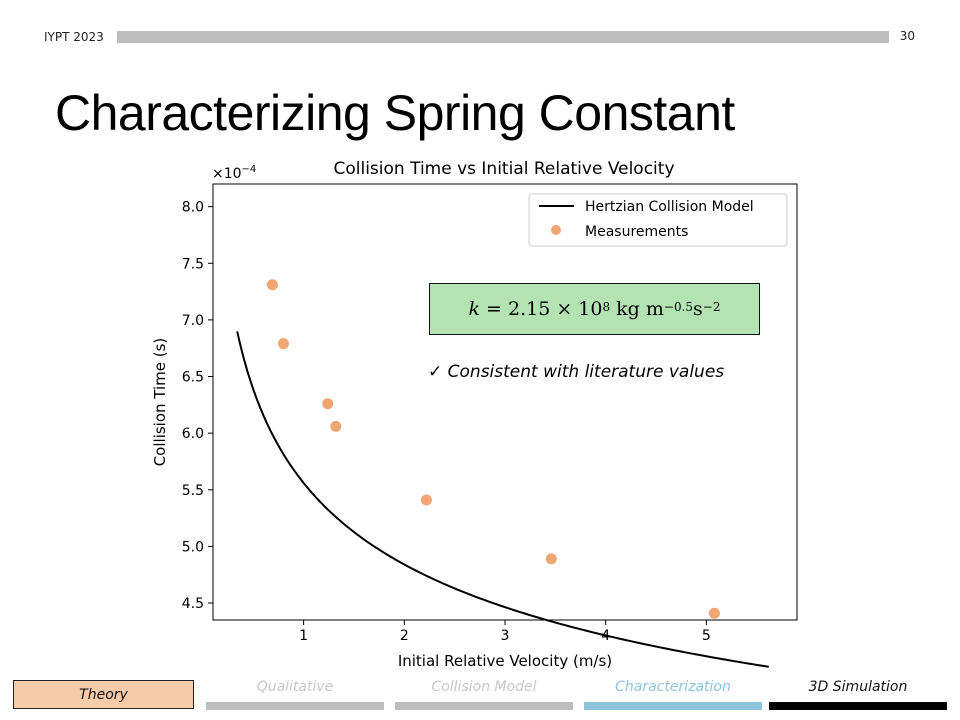 This screenshot has width=960, height=720. I want to click on nav-tab-qualitative: Qualitative, so click(295, 694).